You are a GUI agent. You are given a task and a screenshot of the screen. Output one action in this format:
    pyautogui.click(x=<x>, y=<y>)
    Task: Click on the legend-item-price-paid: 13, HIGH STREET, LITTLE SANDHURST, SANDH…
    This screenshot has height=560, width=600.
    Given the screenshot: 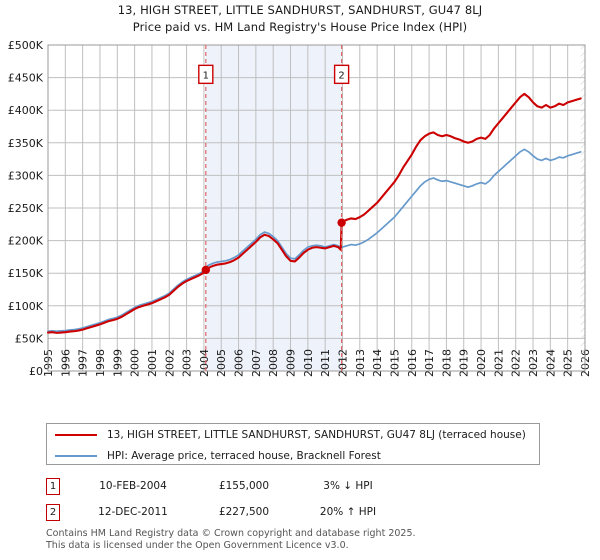 What is the action you would take?
    pyautogui.click(x=293, y=434)
    